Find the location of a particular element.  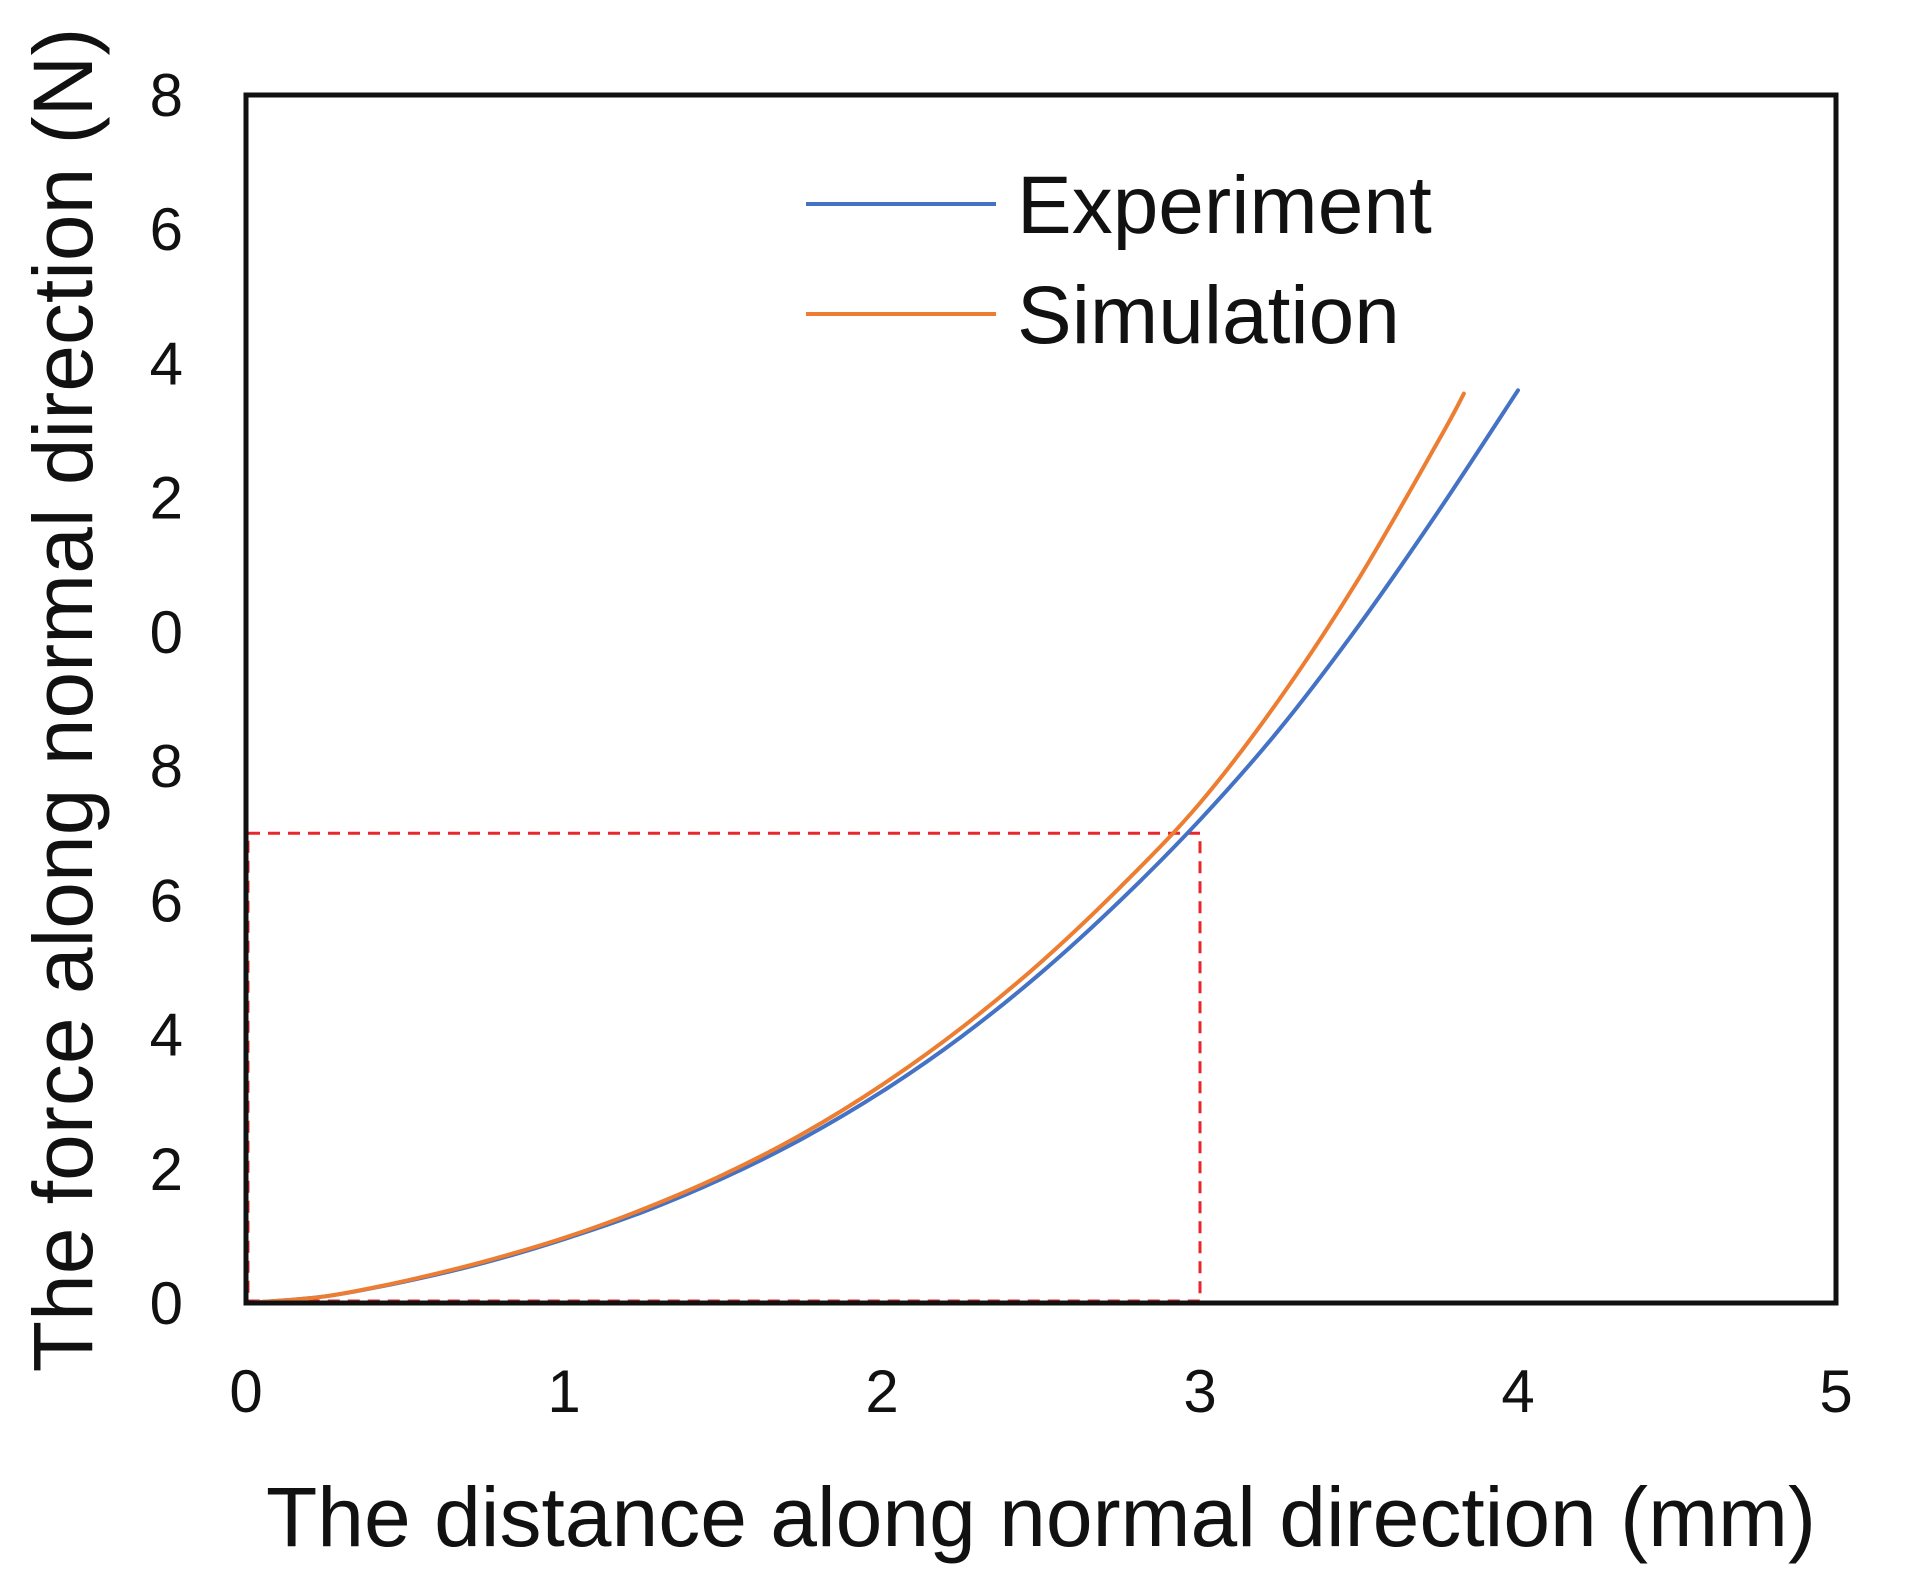

dashed-annotation-rectangle is located at coordinates (724, 1067).